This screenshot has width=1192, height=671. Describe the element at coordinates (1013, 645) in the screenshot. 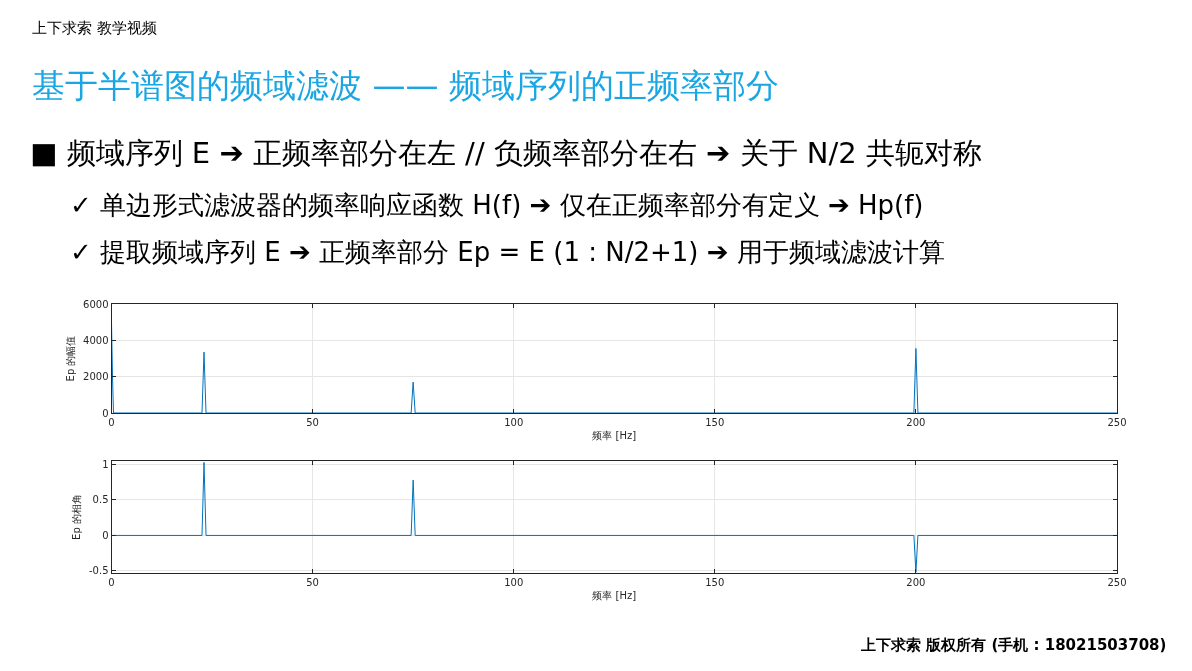

I see `text: 上下求索 版权所有 (手机 : 18021503708)` at that location.